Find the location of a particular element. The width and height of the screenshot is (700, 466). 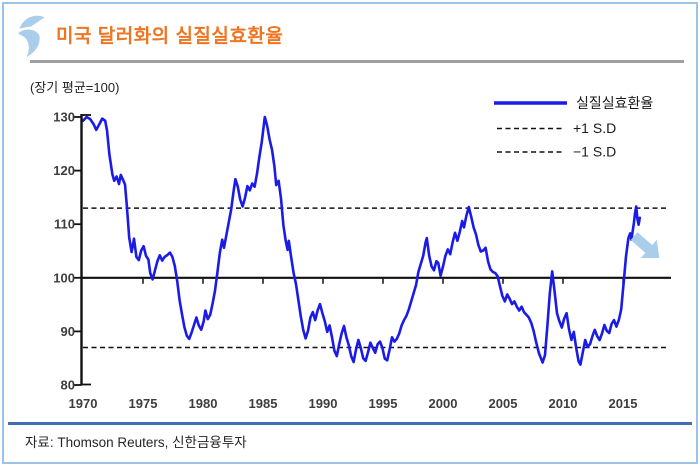

page-title: 미국 달러화의 실질실효환율 is located at coordinates (170, 36).